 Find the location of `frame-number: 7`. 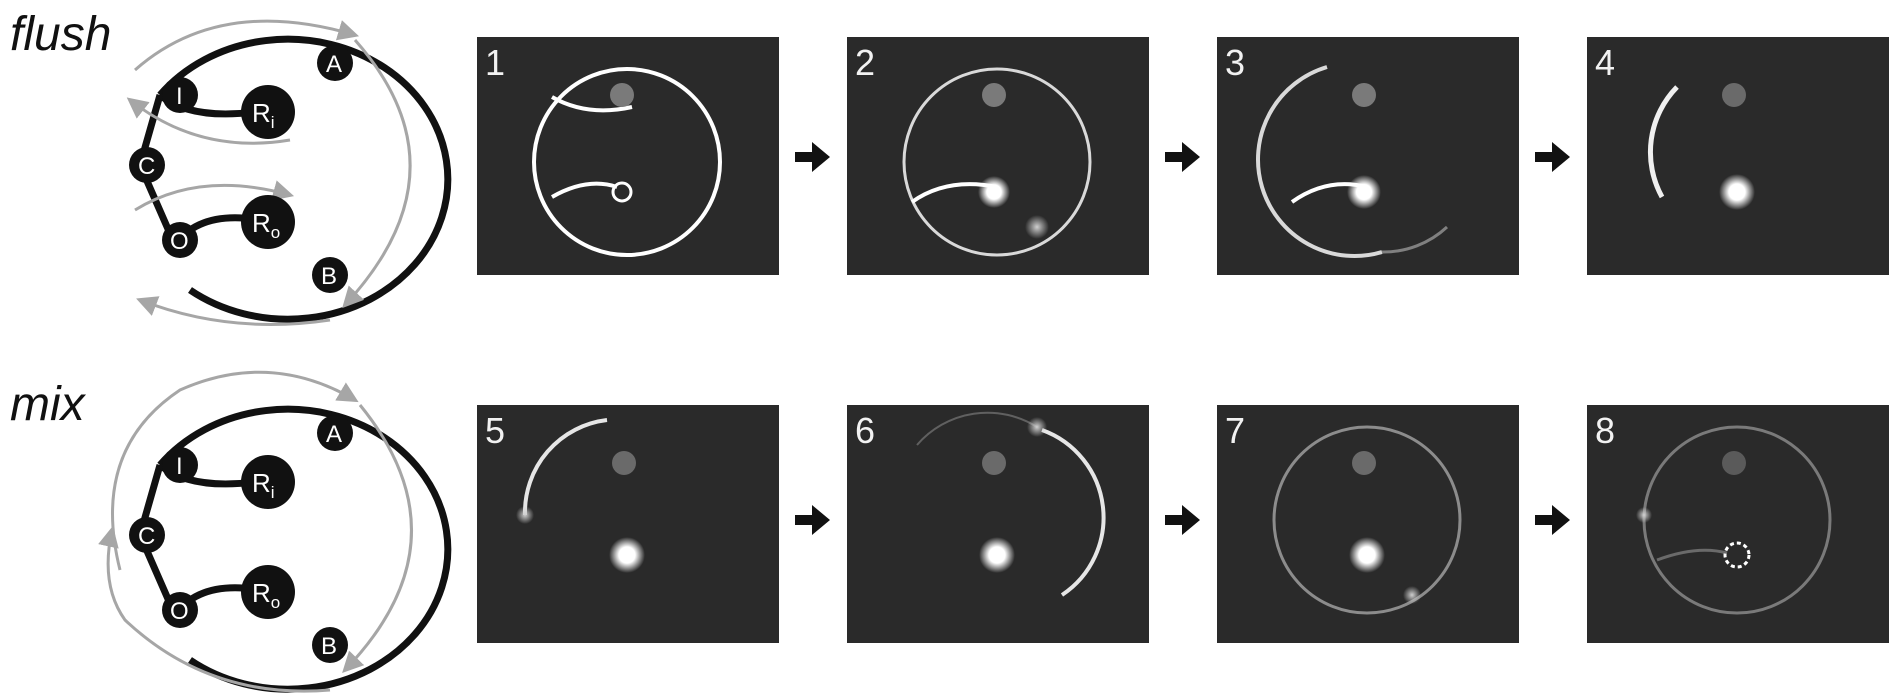

frame-number: 7 is located at coordinates (1235, 430).